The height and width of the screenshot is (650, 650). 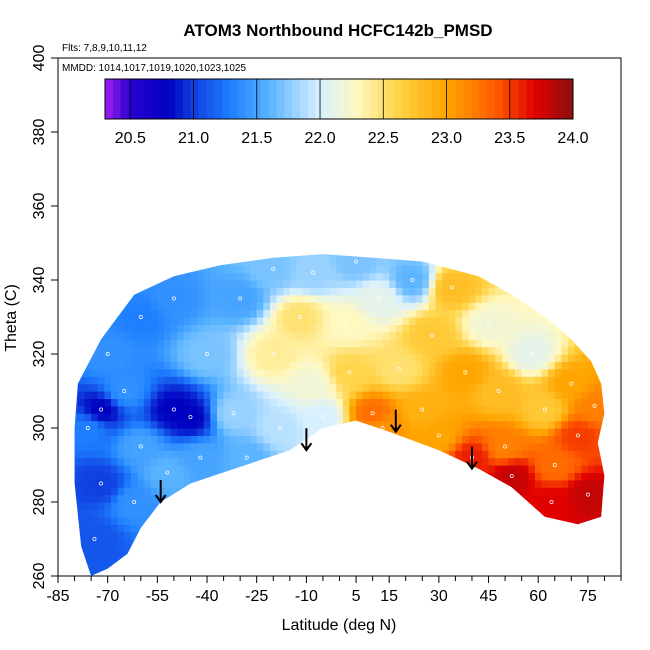 What do you see at coordinates (39, 132) in the screenshot?
I see `y-tick-label: 380` at bounding box center [39, 132].